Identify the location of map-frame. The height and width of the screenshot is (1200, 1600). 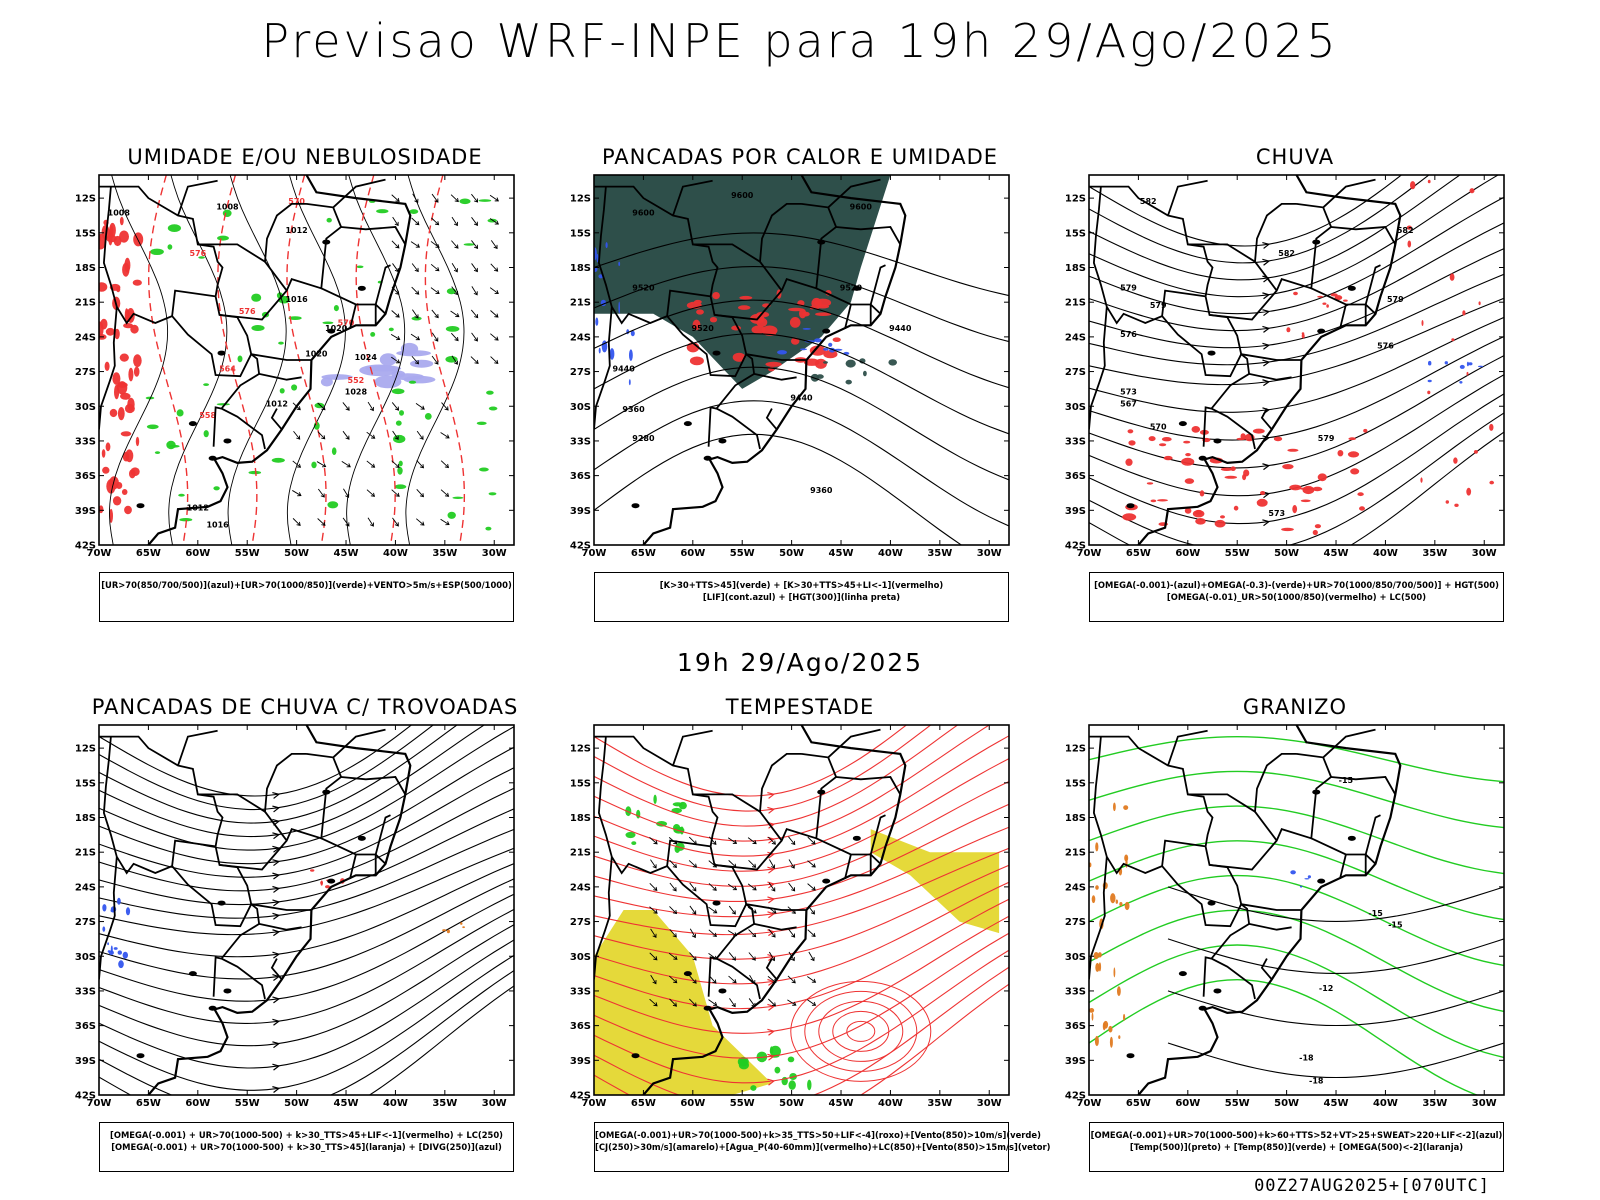
(801, 910).